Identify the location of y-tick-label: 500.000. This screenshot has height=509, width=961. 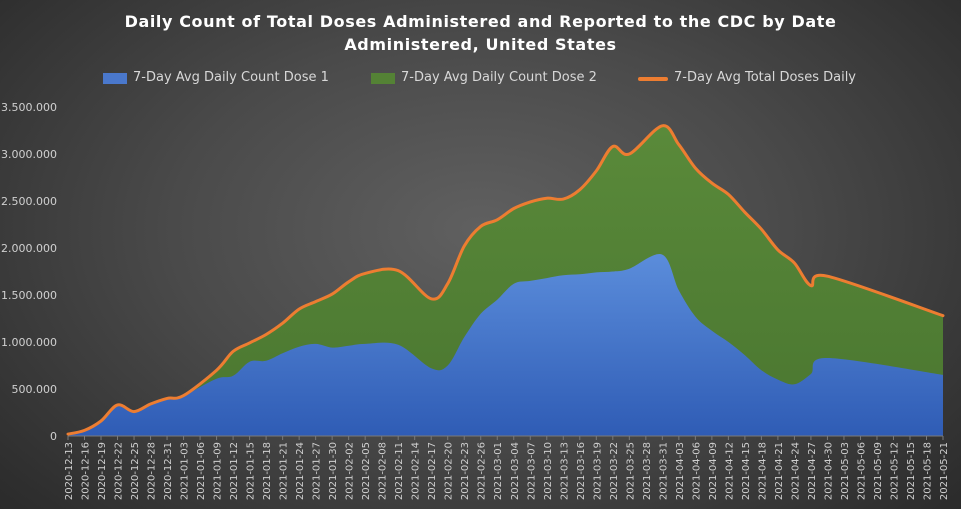
(35, 389).